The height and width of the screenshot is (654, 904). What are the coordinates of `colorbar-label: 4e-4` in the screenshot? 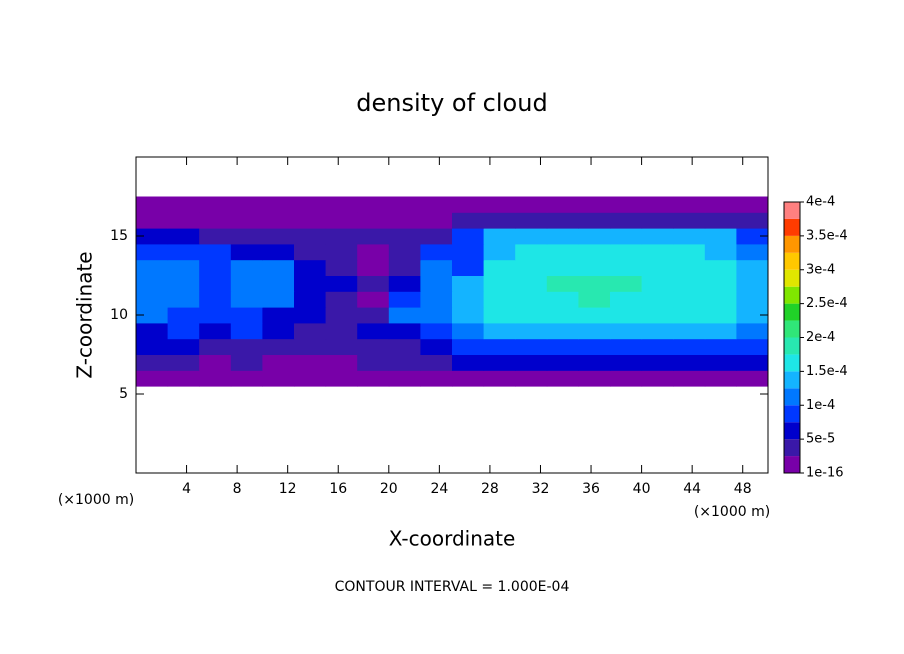 It's located at (820, 202).